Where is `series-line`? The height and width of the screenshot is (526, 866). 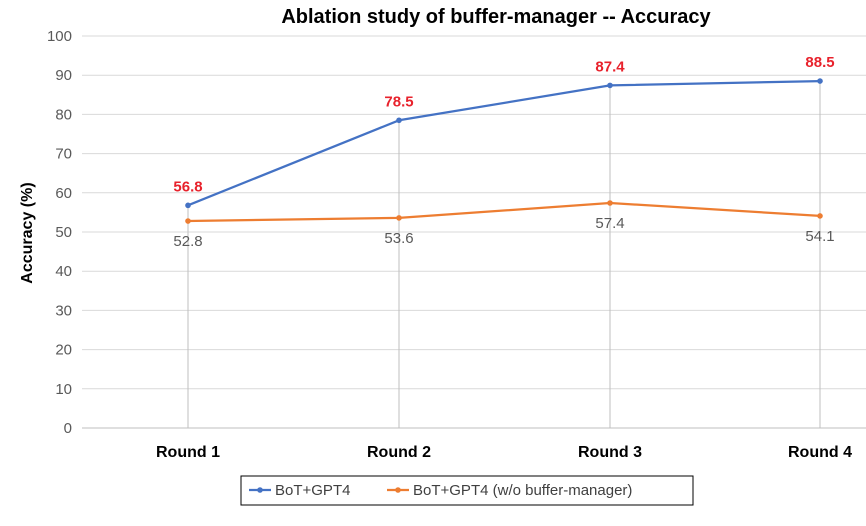 series-line is located at coordinates (504, 212).